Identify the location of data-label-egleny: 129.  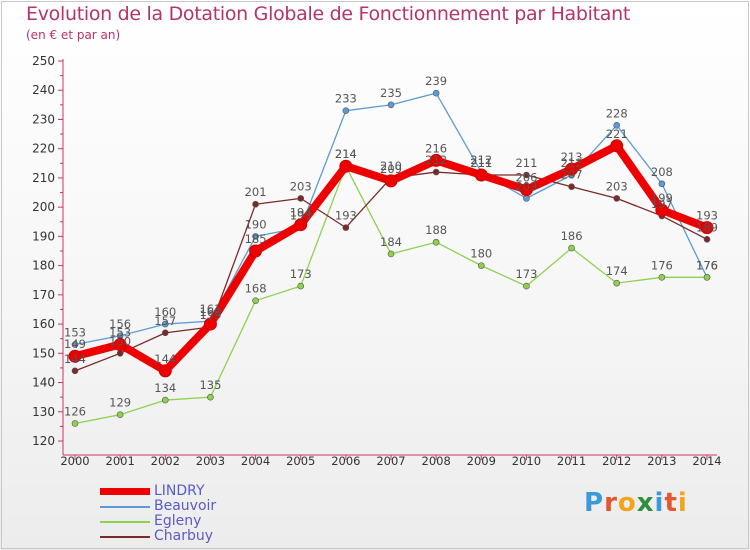
(120, 403).